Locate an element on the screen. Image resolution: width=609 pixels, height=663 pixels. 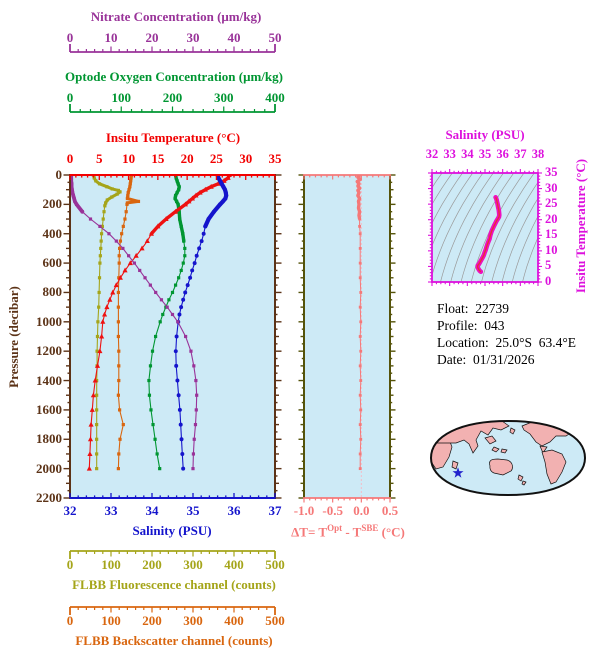
tick-label: 0.0 is located at coordinates (361, 510).